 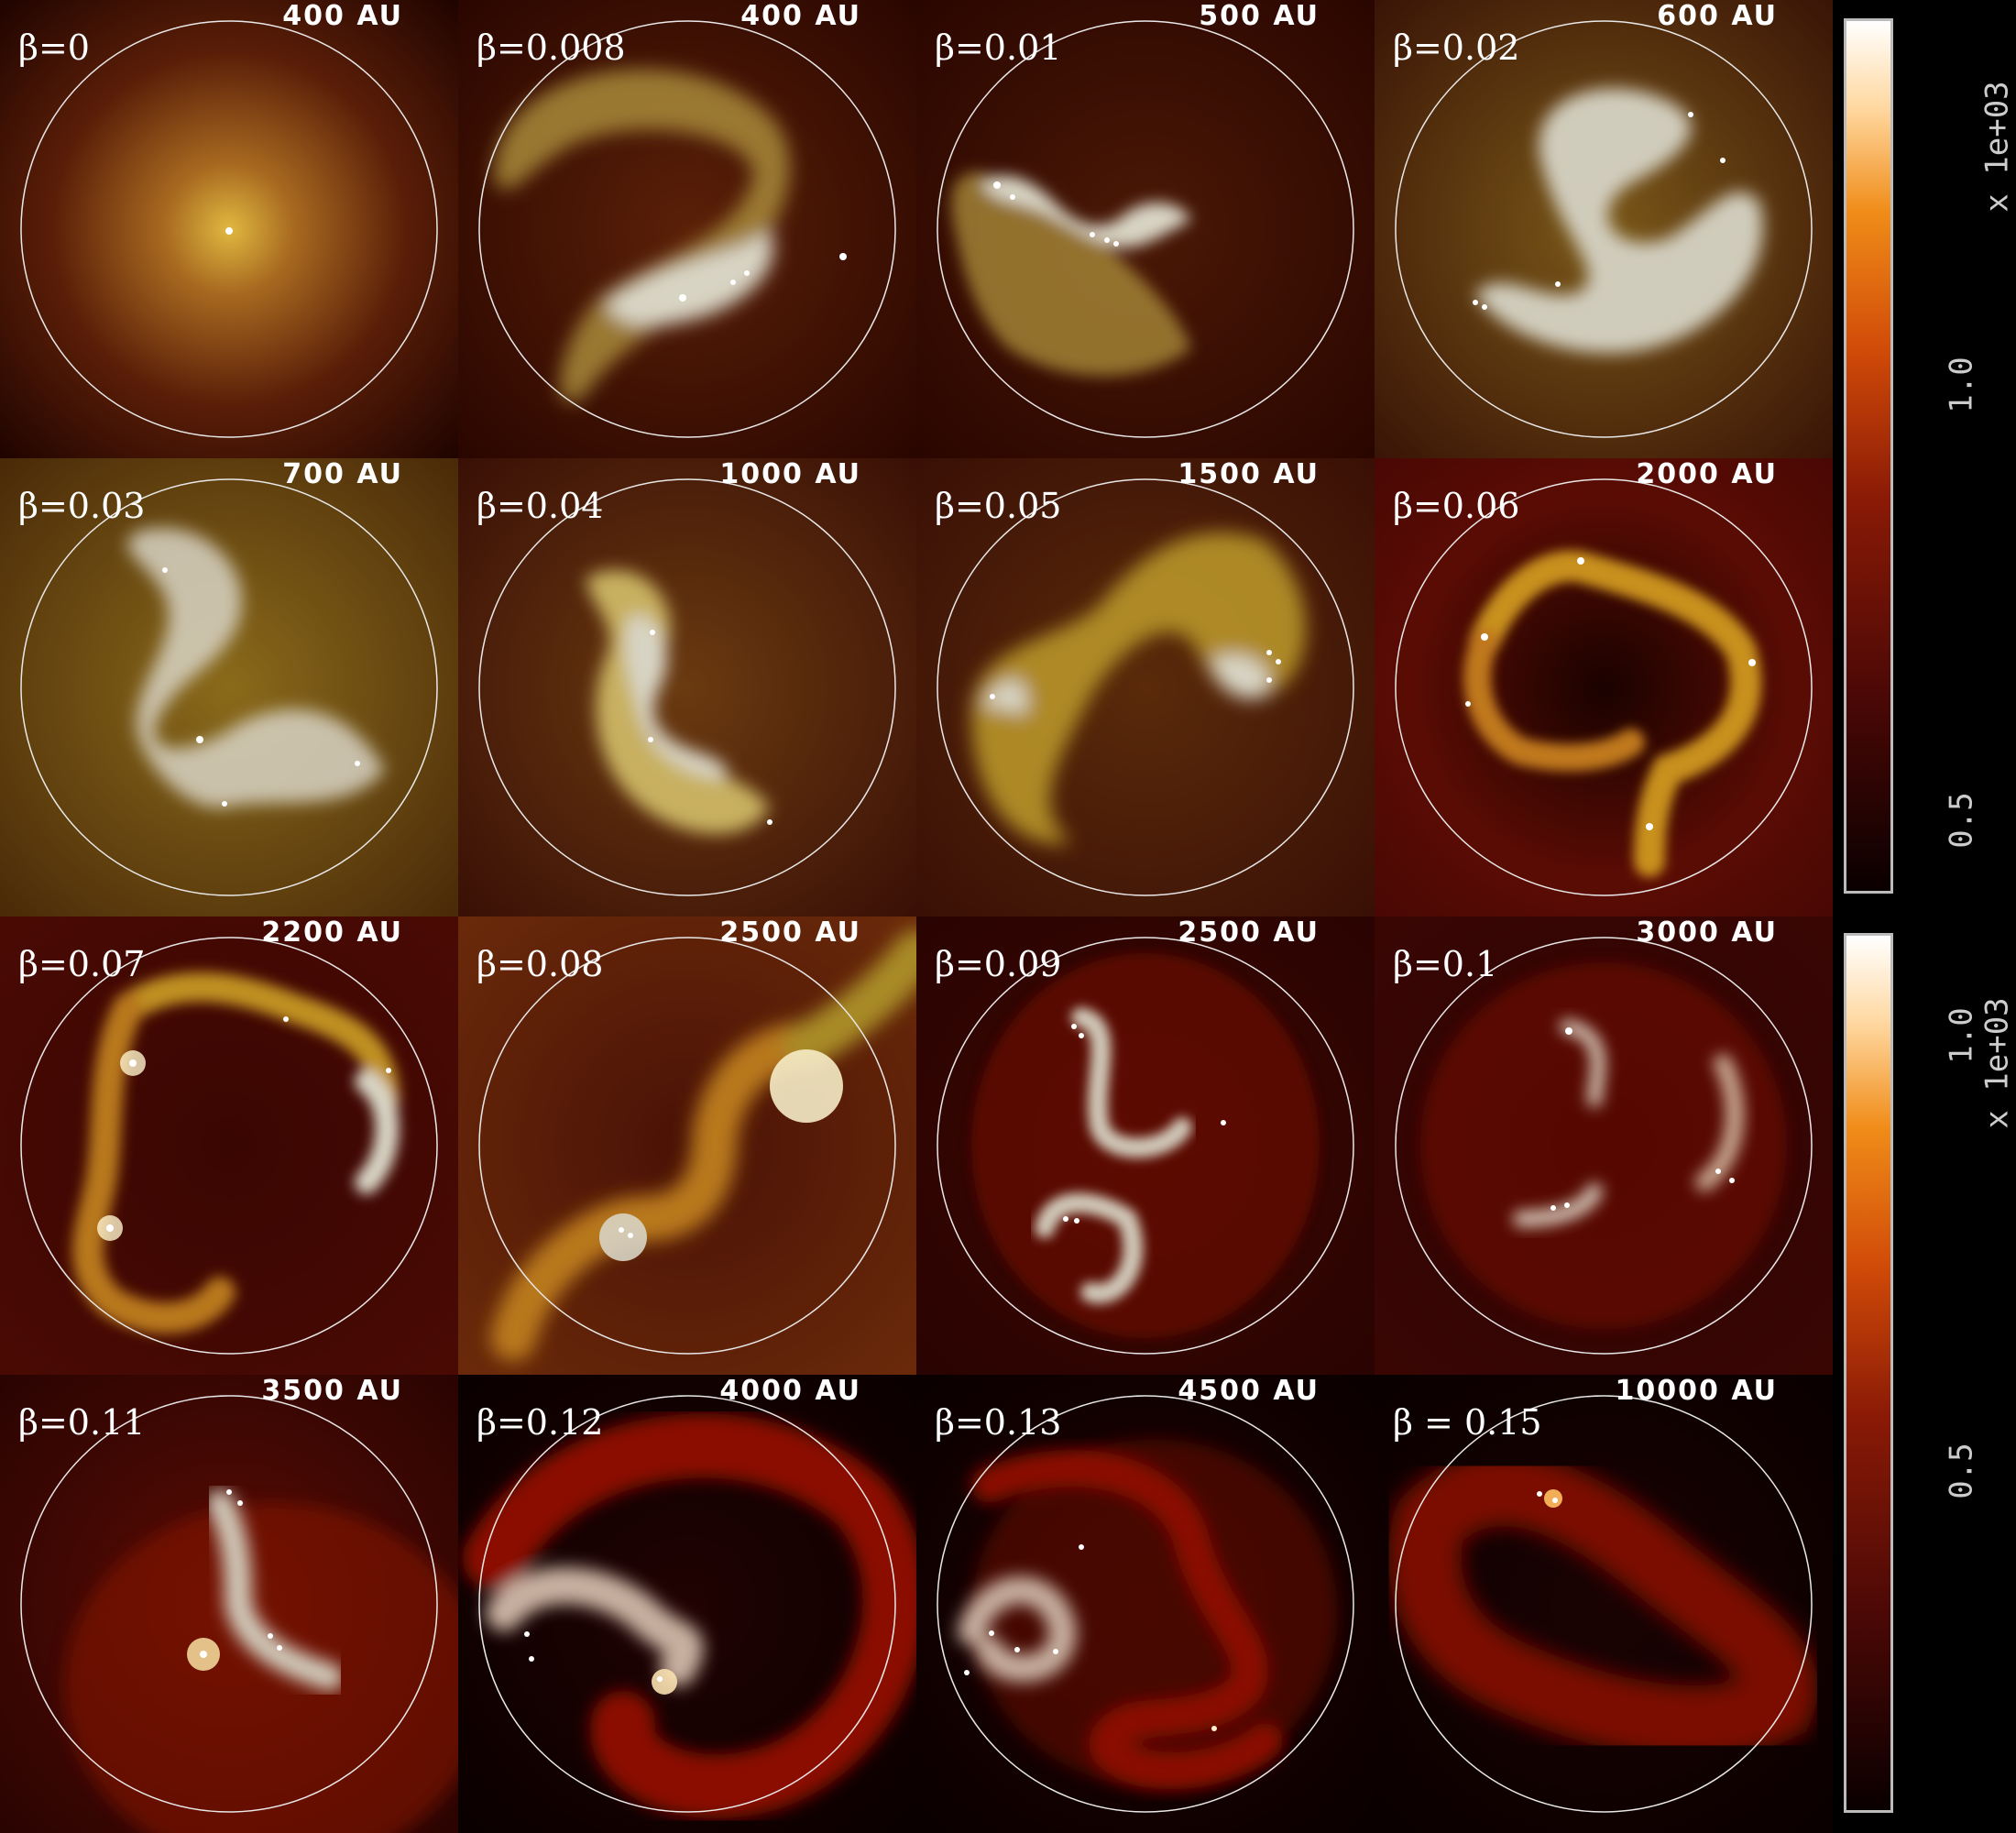 I want to click on beta-label: β=0.1, so click(x=1445, y=964).